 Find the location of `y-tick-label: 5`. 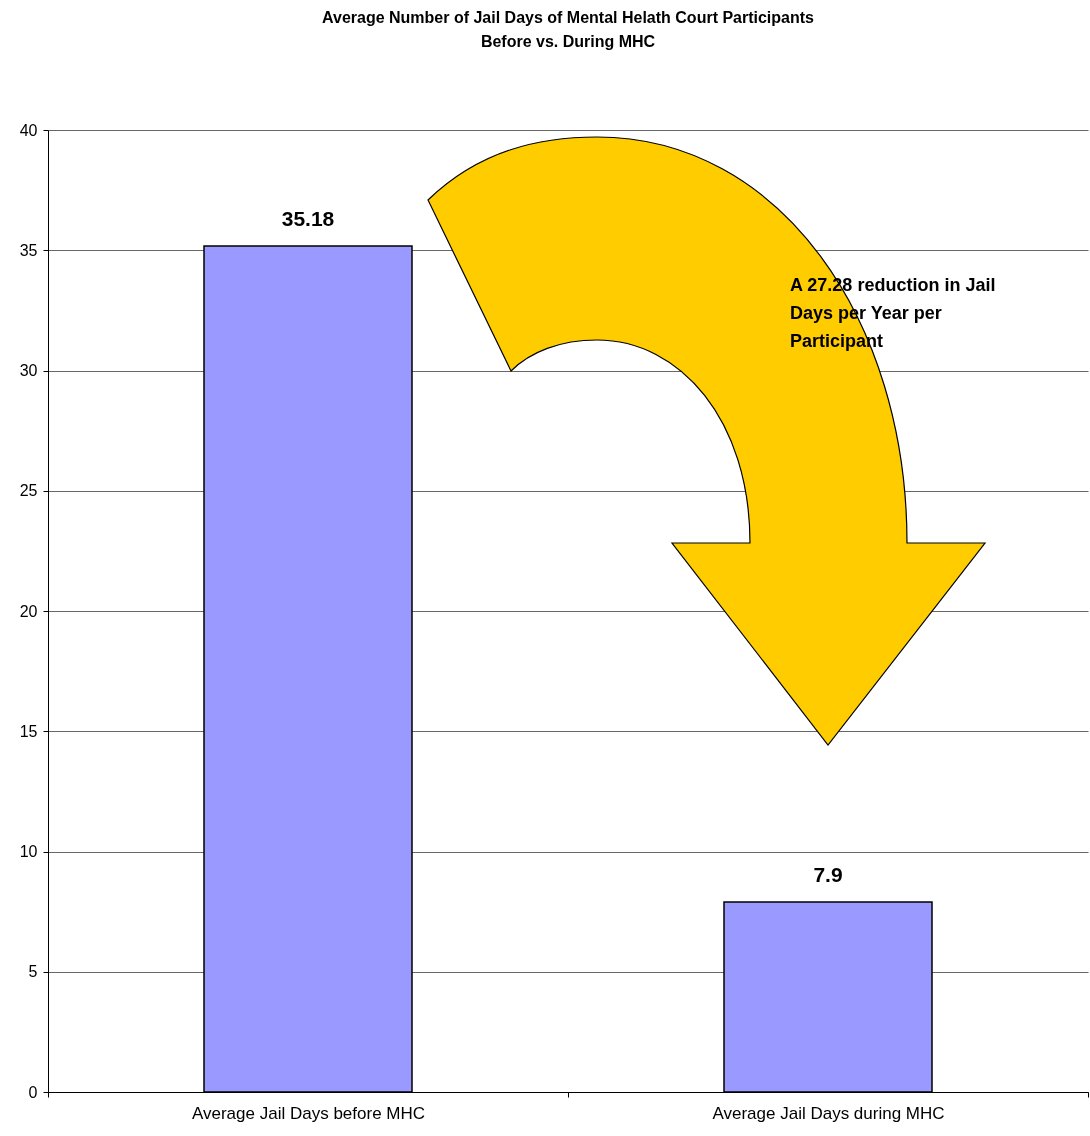

y-tick-label: 5 is located at coordinates (33, 972).